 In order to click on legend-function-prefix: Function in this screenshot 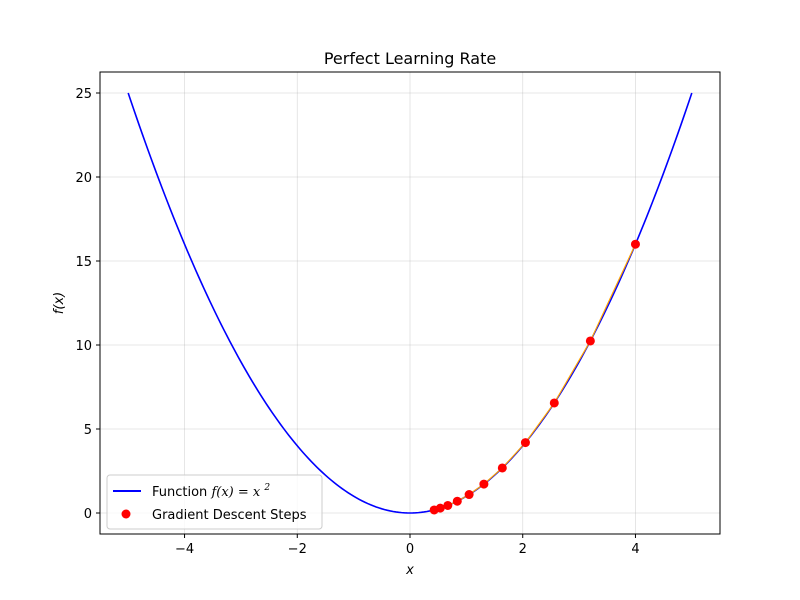, I will do `click(181, 492)`.